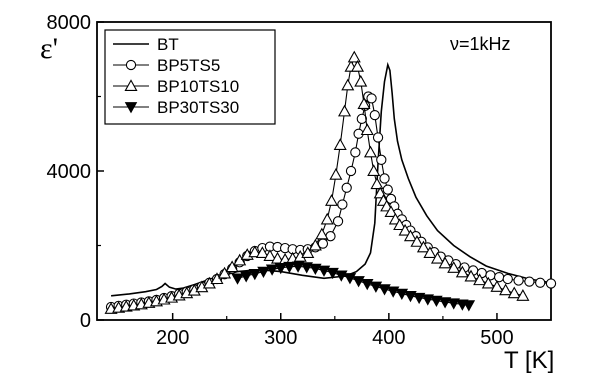 Image resolution: width=597 pixels, height=374 pixels. Describe the element at coordinates (388, 338) in the screenshot. I see `x-tick-label: 400` at that location.